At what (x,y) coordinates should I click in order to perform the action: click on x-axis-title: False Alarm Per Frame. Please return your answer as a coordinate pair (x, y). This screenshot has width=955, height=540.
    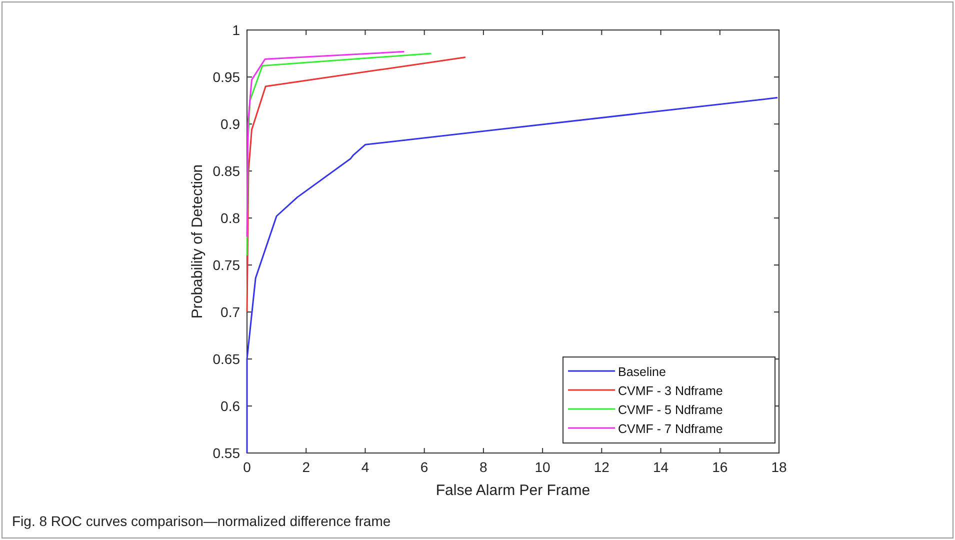
    Looking at the image, I should click on (513, 490).